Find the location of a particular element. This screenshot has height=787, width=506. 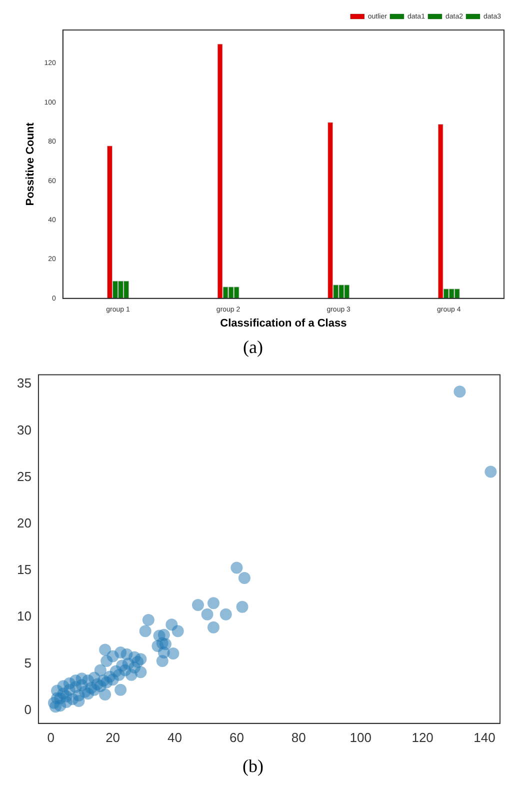

y-tick-label: 35 is located at coordinates (24, 383).